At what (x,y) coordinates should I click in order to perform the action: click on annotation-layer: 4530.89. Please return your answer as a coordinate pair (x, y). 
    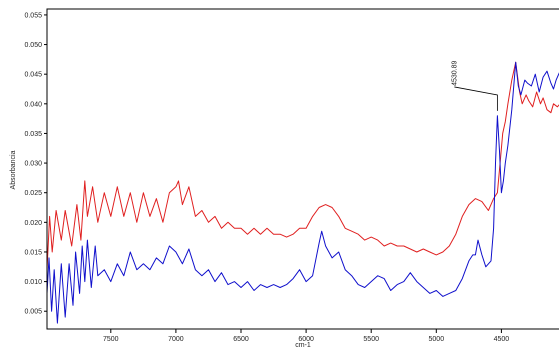
    Looking at the image, I should click on (474, 86).